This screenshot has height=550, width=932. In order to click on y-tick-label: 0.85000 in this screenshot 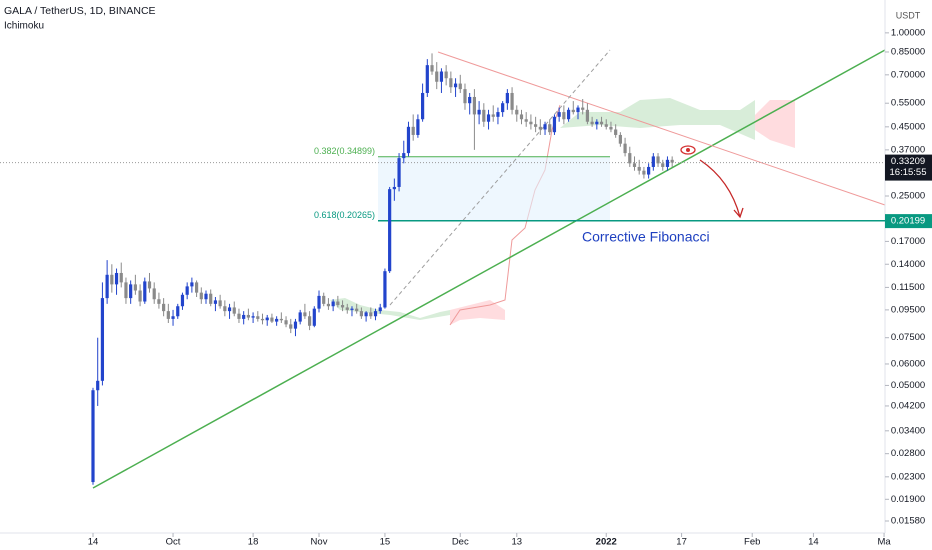, I will do `click(908, 51)`.